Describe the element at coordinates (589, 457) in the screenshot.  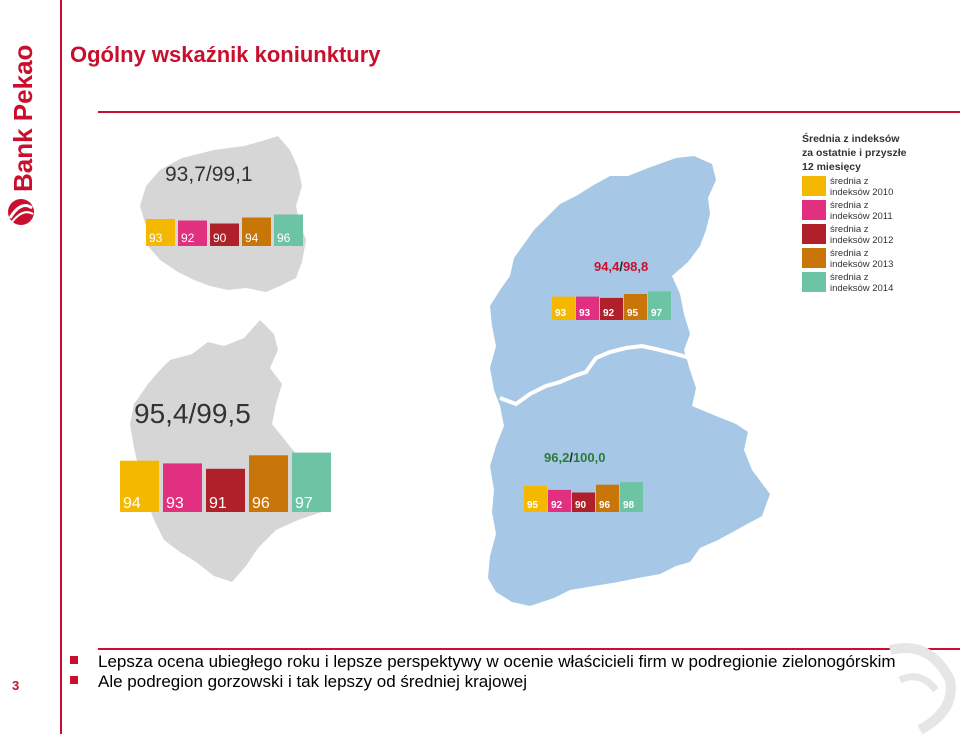
I see `chart-title-part: 100,0` at that location.